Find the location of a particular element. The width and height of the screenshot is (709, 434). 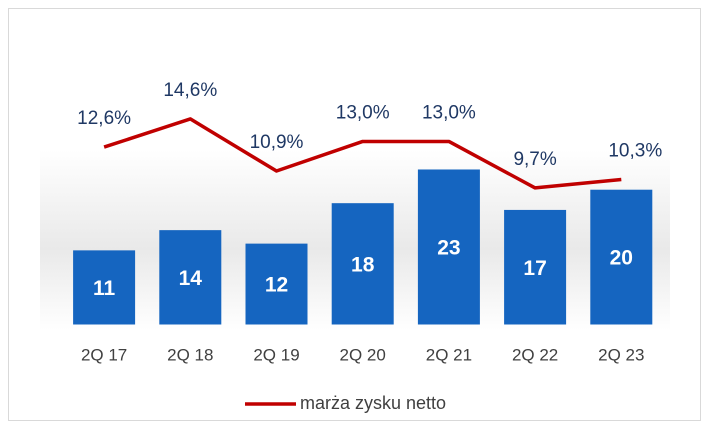

line-label: 10,3% is located at coordinates (635, 150).